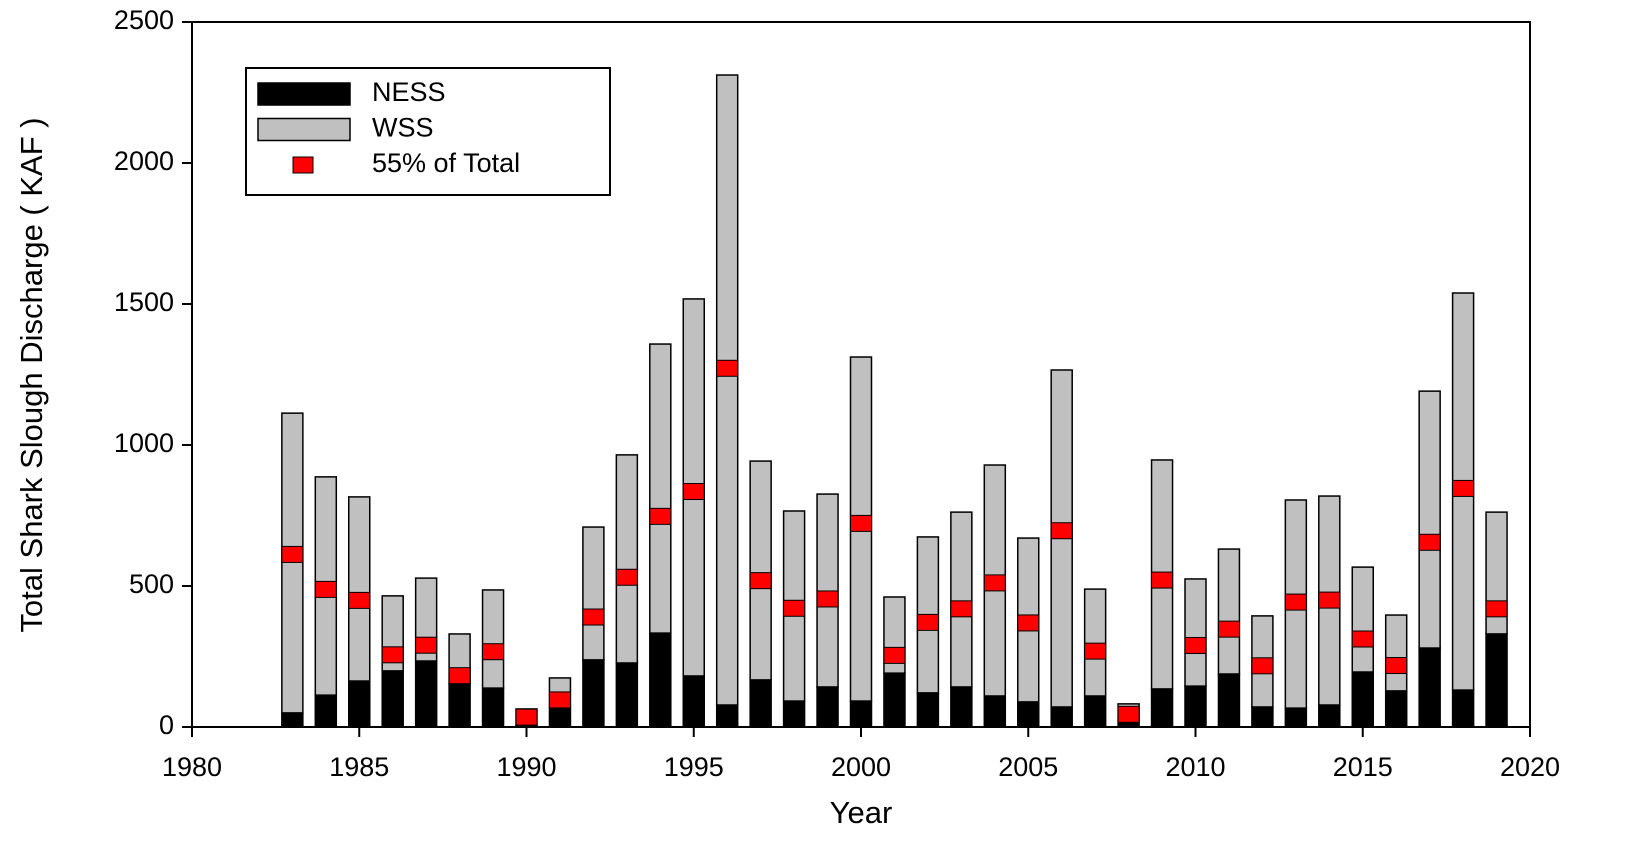 The width and height of the screenshot is (1628, 863). What do you see at coordinates (151, 584) in the screenshot?
I see `y-tick-label: 500` at bounding box center [151, 584].